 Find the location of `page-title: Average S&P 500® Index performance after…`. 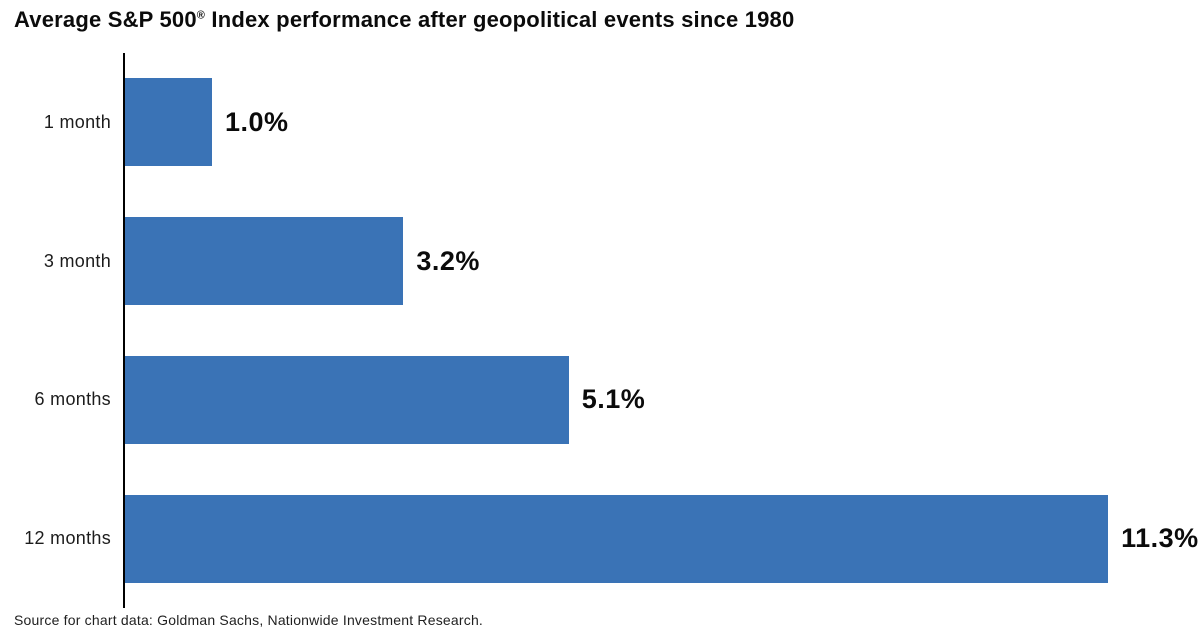

page-title: Average S&P 500® Index performance after… is located at coordinates (404, 20).